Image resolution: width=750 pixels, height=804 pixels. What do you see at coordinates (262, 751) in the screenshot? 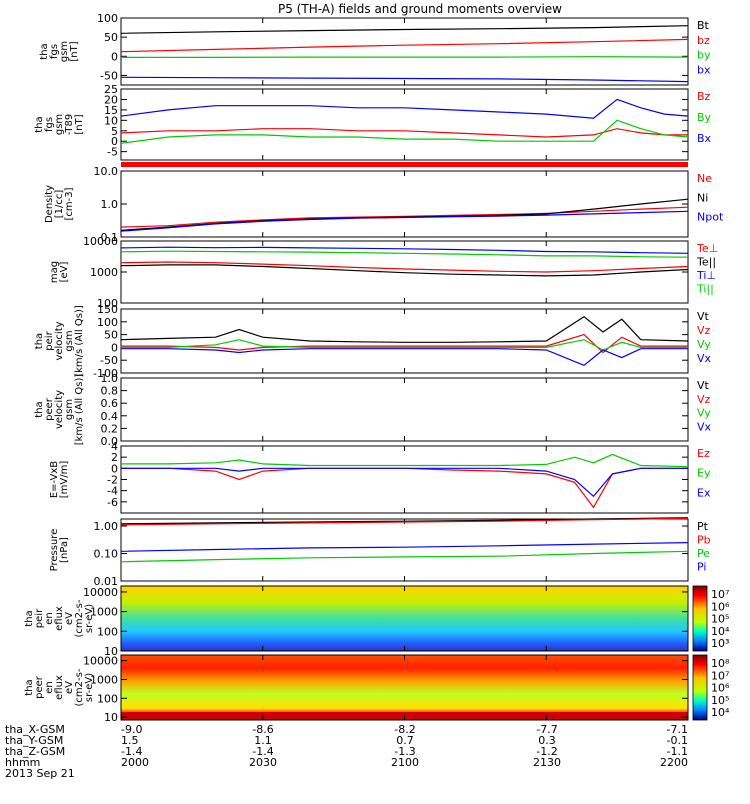
I see `ephemeris-value: -1.4` at bounding box center [262, 751].